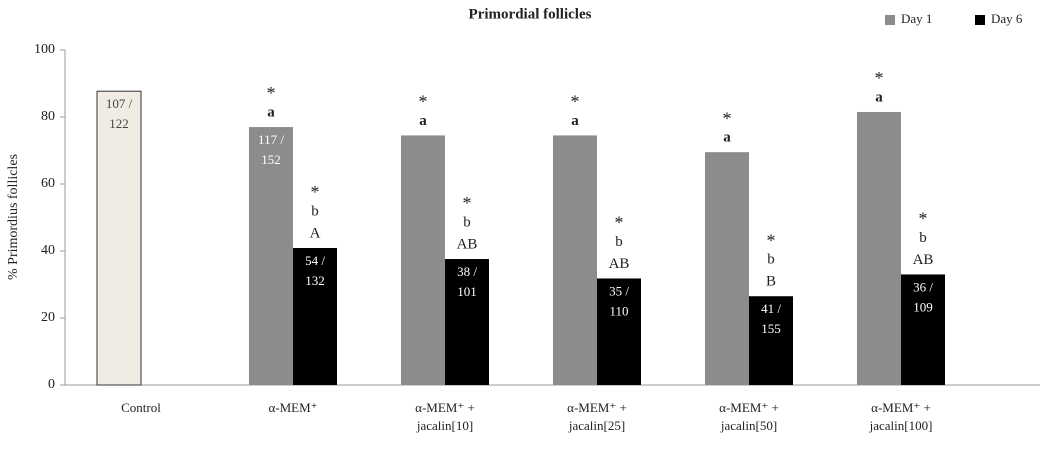 Image resolution: width=1050 pixels, height=452 pixels. I want to click on y-tick-label: 80, so click(48, 116).